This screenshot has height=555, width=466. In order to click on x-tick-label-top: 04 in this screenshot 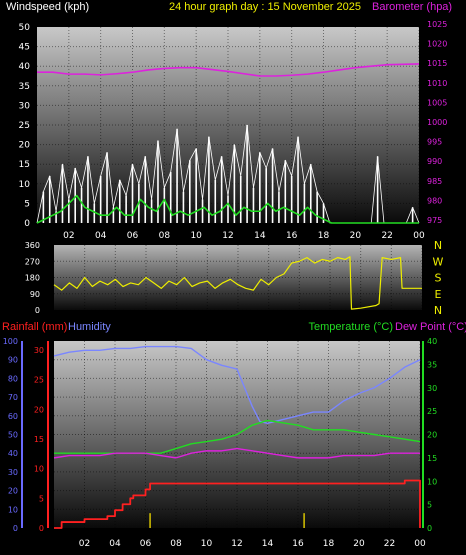, I will do `click(101, 236)`.